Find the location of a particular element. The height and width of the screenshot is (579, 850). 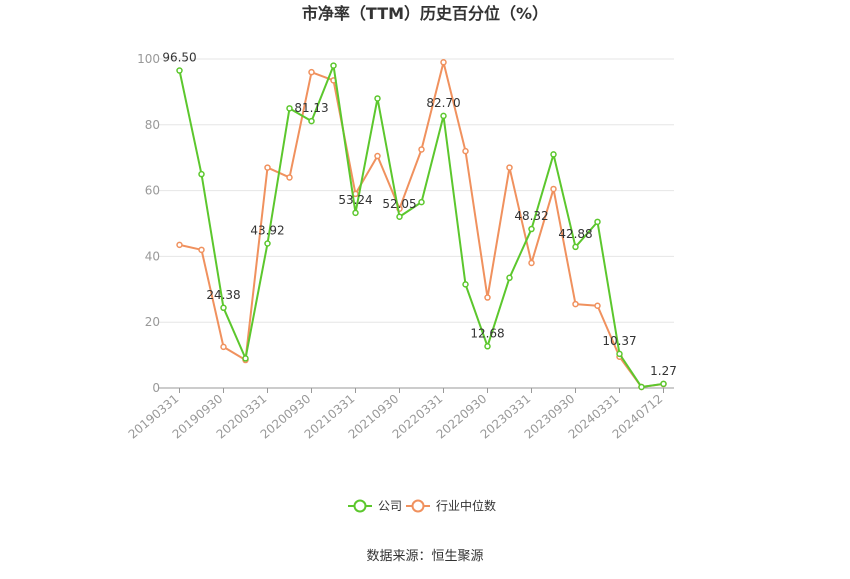

legend-label: 公司 is located at coordinates (390, 506).